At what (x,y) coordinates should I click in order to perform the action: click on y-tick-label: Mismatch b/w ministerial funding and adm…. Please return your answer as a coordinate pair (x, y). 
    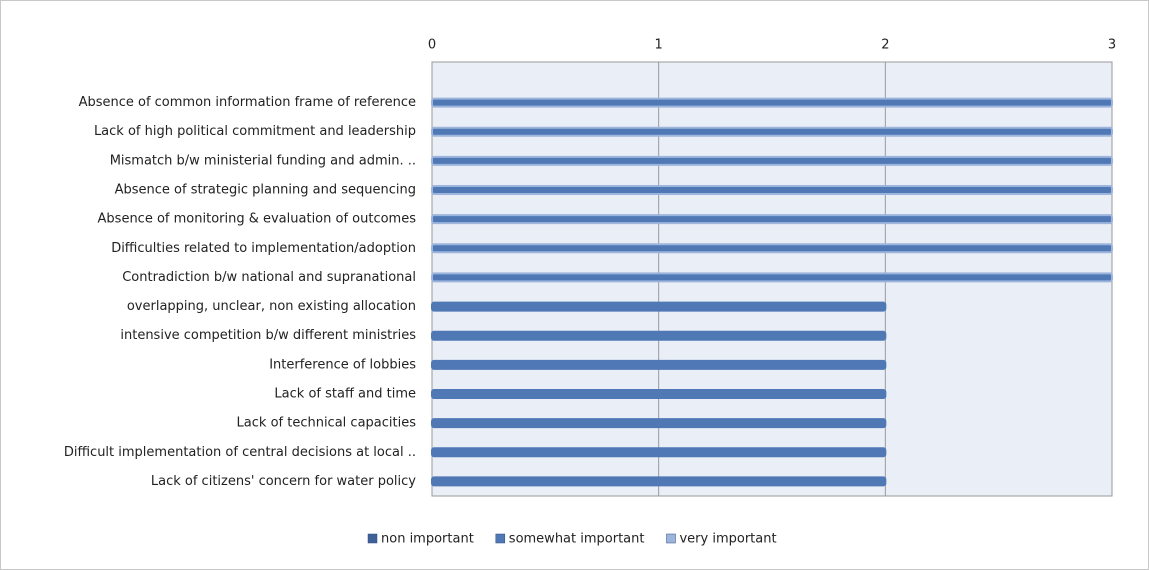
    Looking at the image, I should click on (263, 160).